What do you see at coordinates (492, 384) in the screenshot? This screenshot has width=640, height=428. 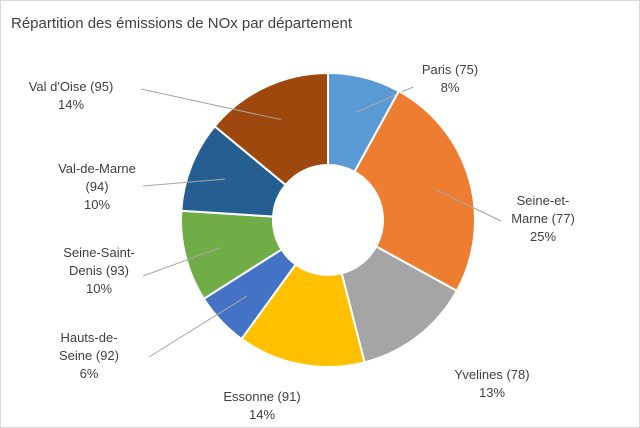 I see `data-label: Yvelines (78) 13%` at bounding box center [492, 384].